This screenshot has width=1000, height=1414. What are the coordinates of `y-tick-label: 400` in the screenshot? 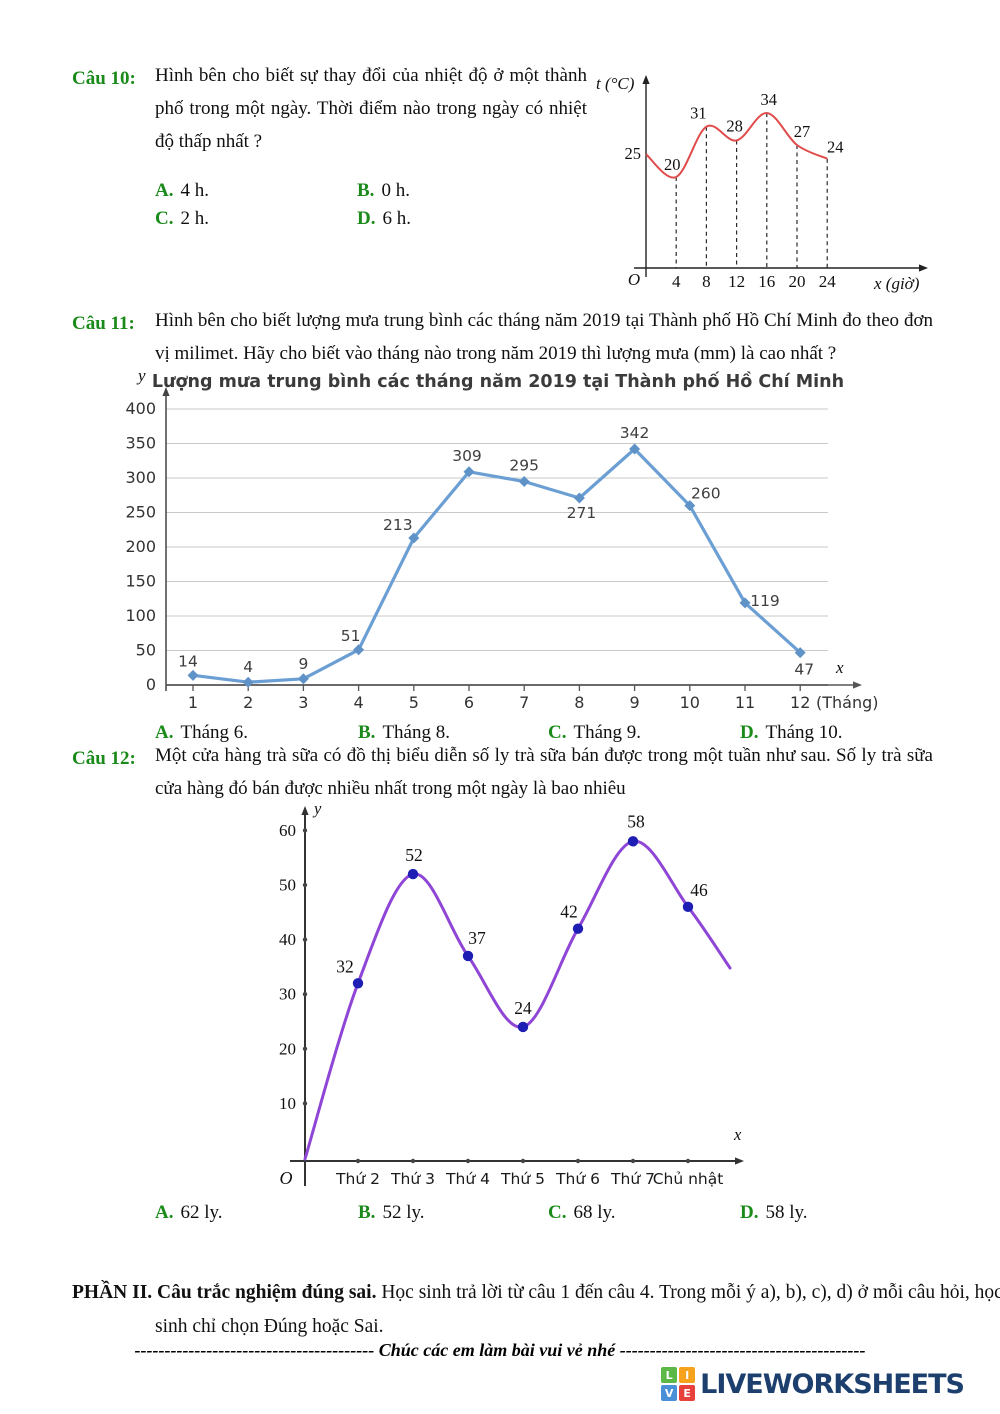 It's located at (140, 408).